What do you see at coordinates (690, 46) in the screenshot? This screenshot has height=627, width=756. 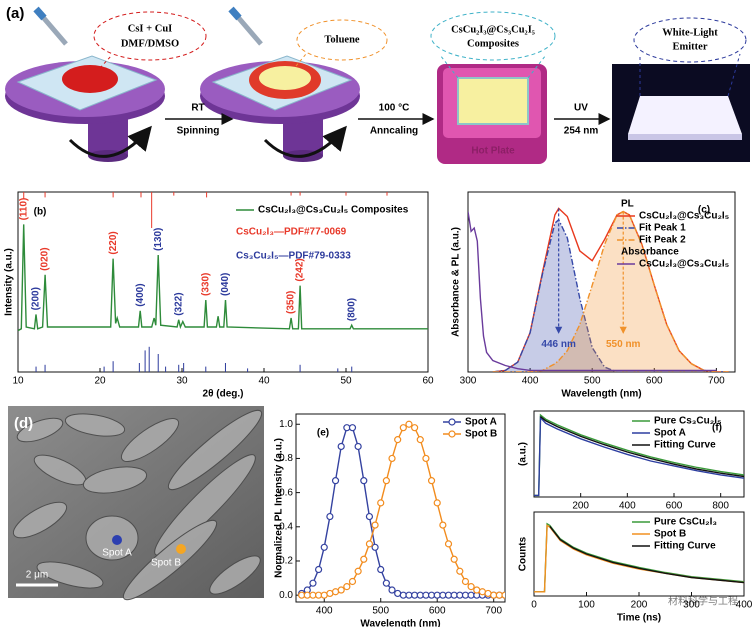 I see `callout-text: Emitter` at bounding box center [690, 46].